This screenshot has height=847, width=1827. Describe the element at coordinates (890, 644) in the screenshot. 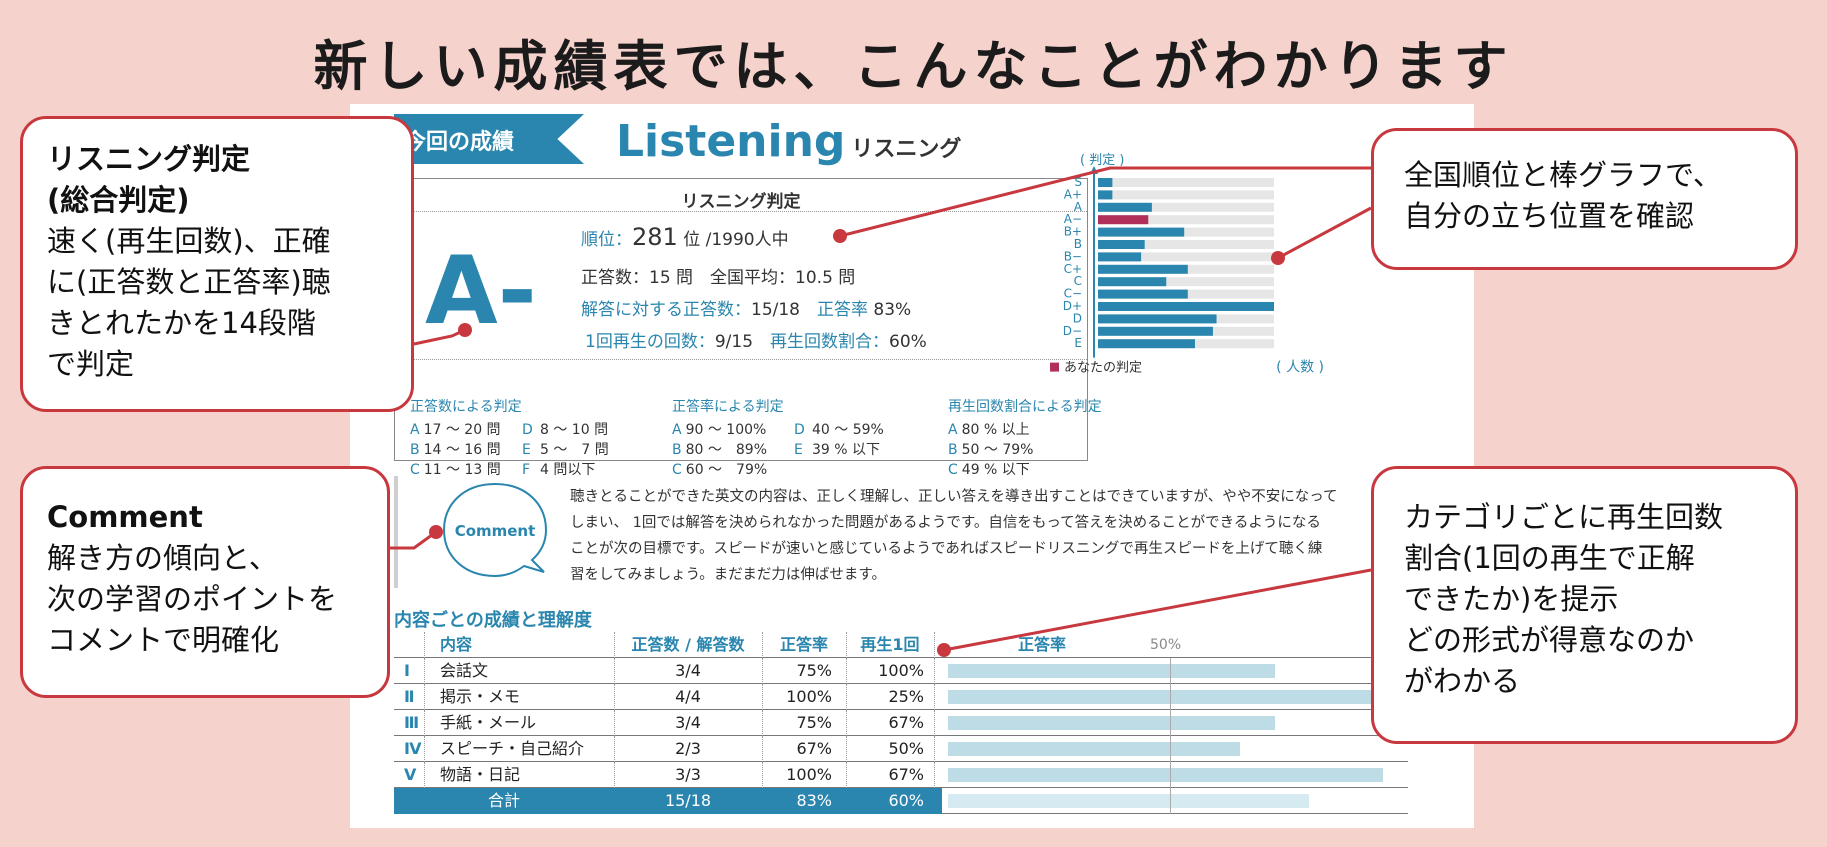

I see `header-replay: 再生1回` at that location.